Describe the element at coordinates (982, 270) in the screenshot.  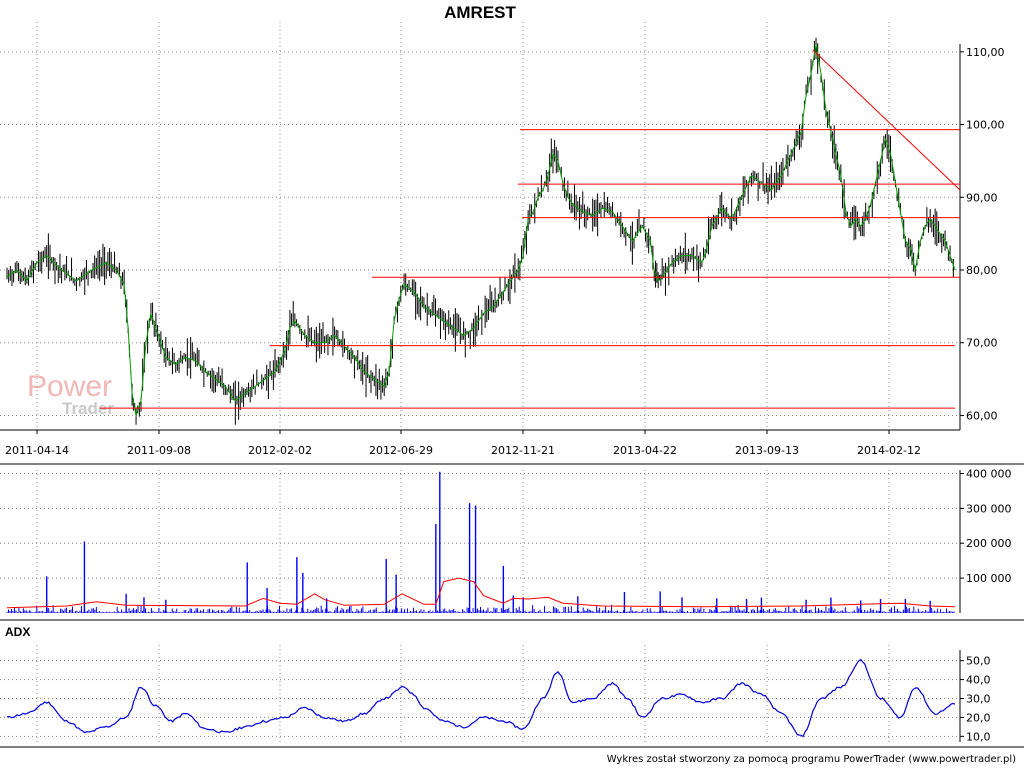
I see `price-tick-label: 80,00` at that location.